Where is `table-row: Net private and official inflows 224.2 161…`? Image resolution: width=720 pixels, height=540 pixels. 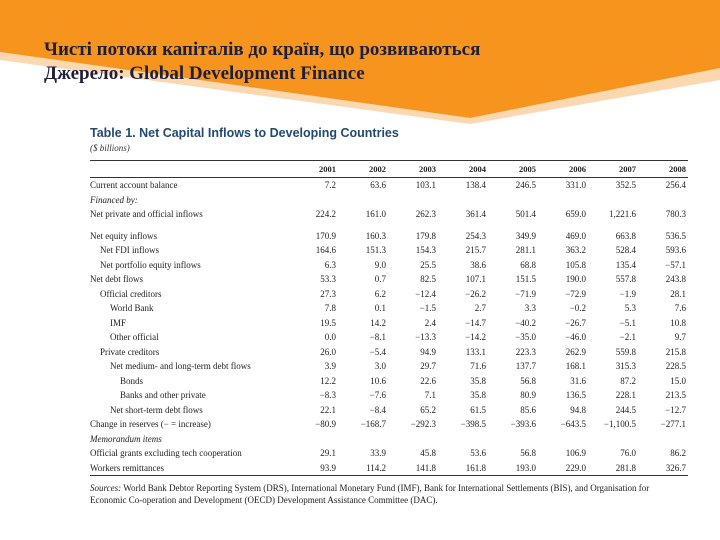 table-row: Net private and official inflows 224.2 161… is located at coordinates (389, 214).